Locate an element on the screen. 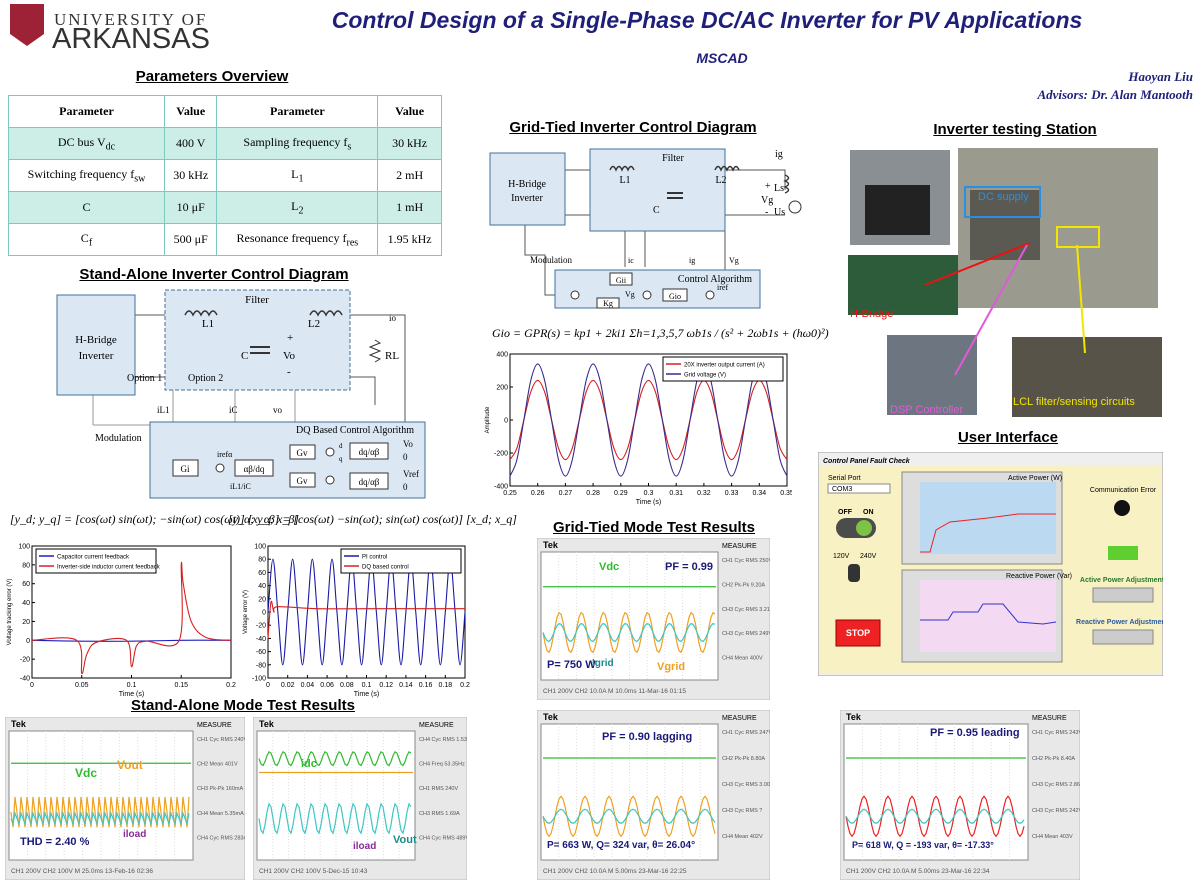 The height and width of the screenshot is (886, 1199). tab: Fault Check is located at coordinates (890, 461).